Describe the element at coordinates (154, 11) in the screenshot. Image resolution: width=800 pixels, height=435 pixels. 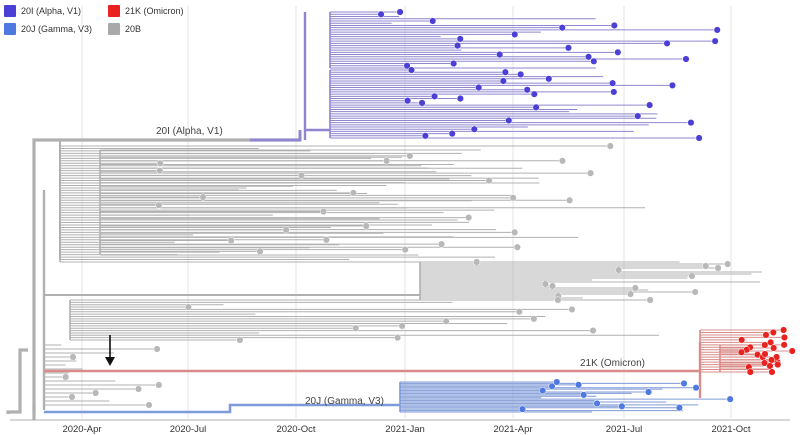
I see `legend-label: 21K (Omicron)` at that location.